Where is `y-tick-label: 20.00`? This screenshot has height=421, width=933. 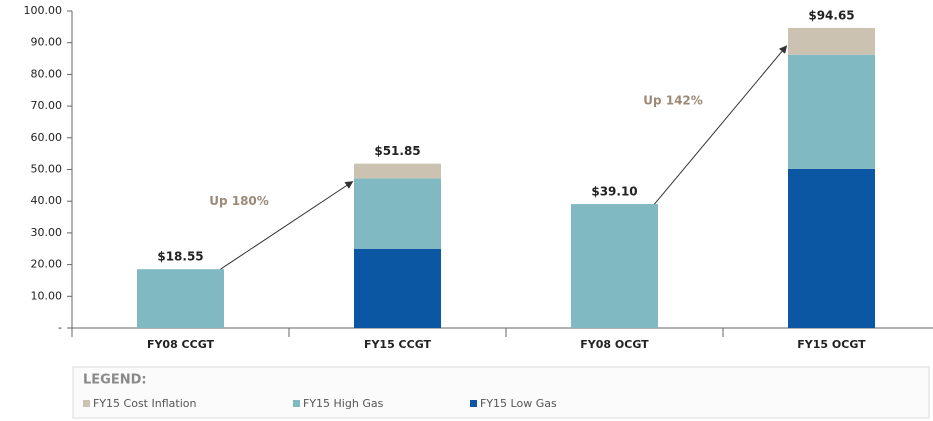
y-tick-label: 20.00 is located at coordinates (47, 264).